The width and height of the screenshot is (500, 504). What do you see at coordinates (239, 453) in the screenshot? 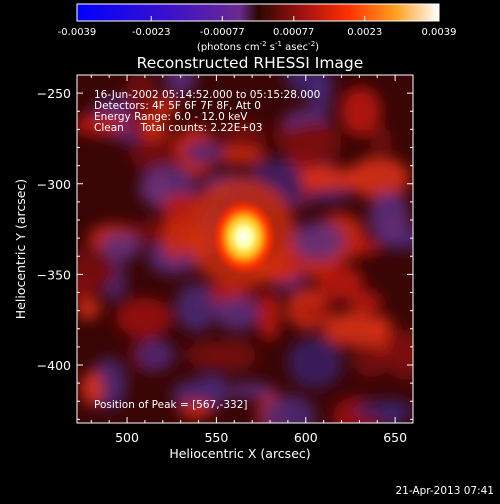
I see `x-axis-label: Heliocentric X (arcsec)` at bounding box center [239, 453].